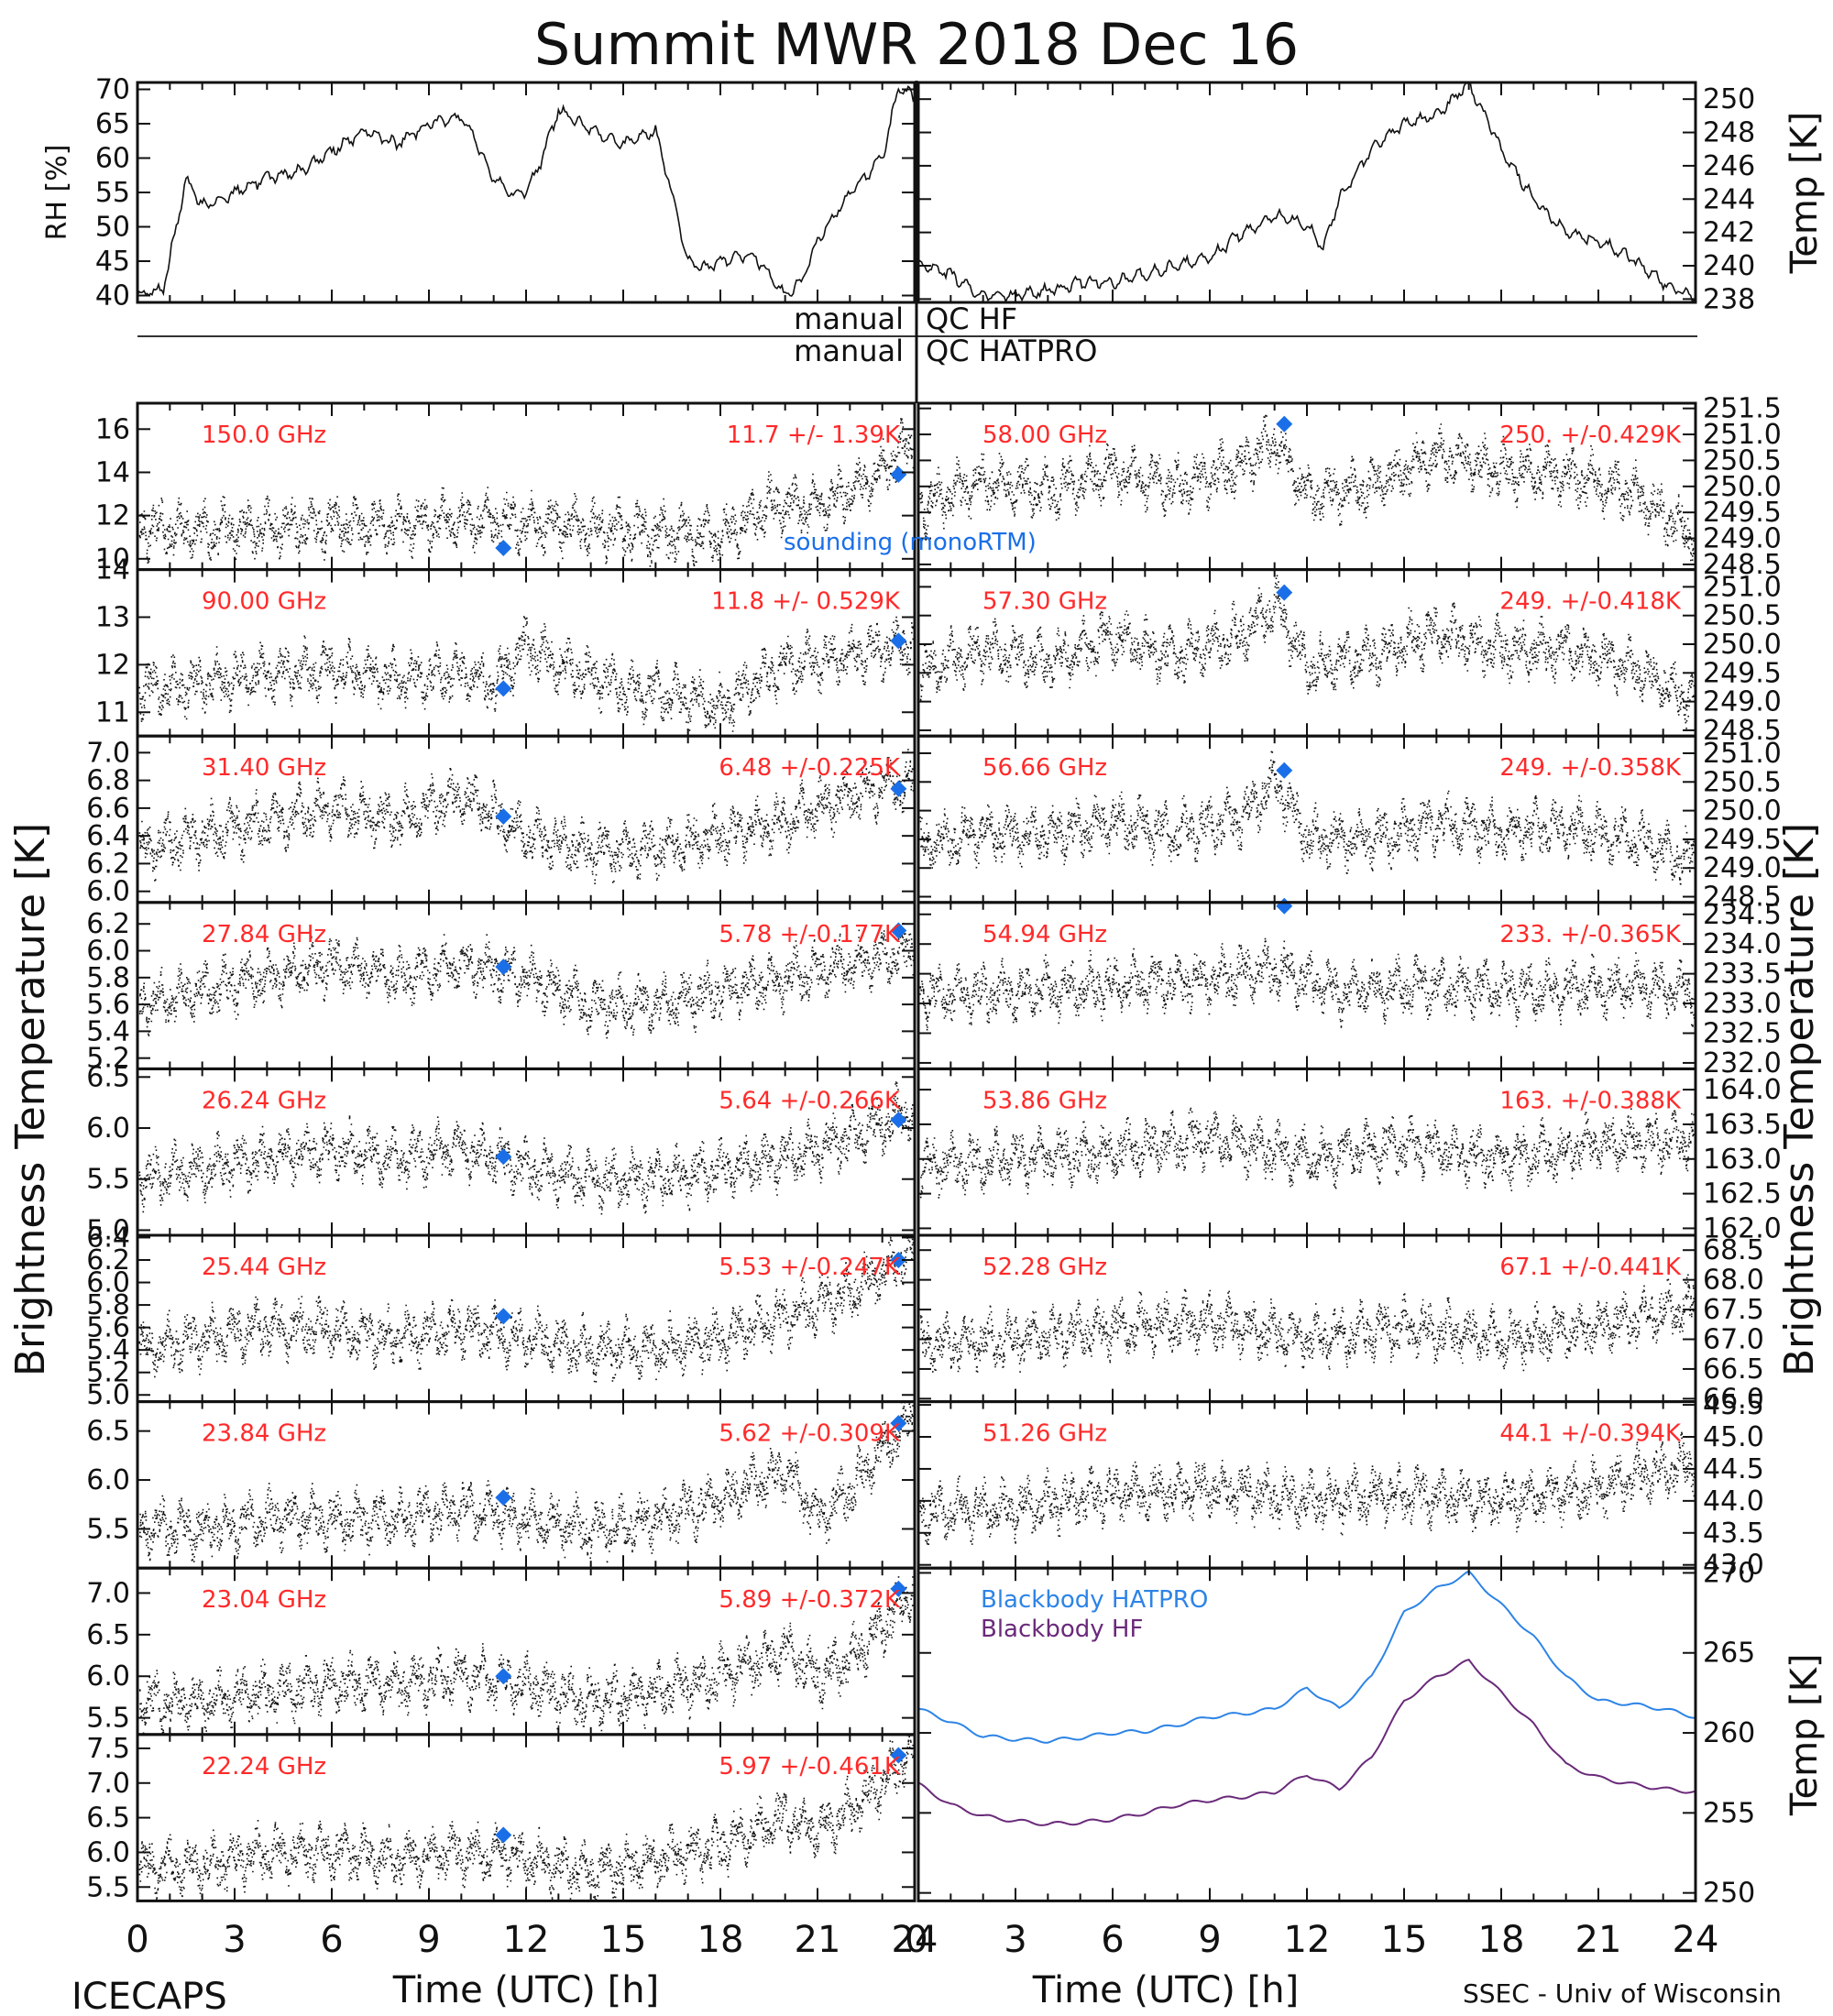 The image size is (1833, 2016). I want to click on stats-label: 249. +/-0.418K, so click(1590, 602).